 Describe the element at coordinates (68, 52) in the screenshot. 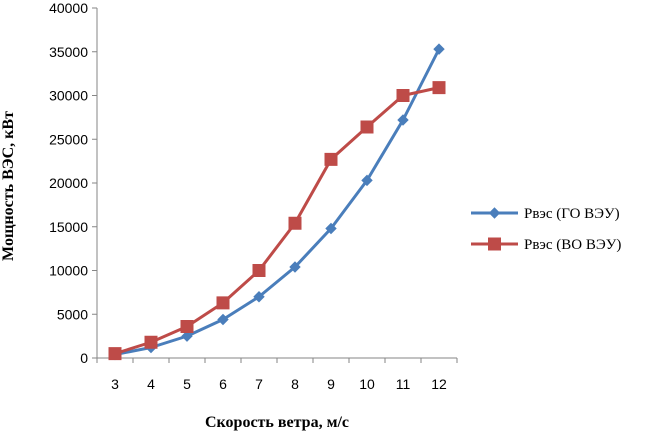

I see `y-tick-label: 35000` at that location.